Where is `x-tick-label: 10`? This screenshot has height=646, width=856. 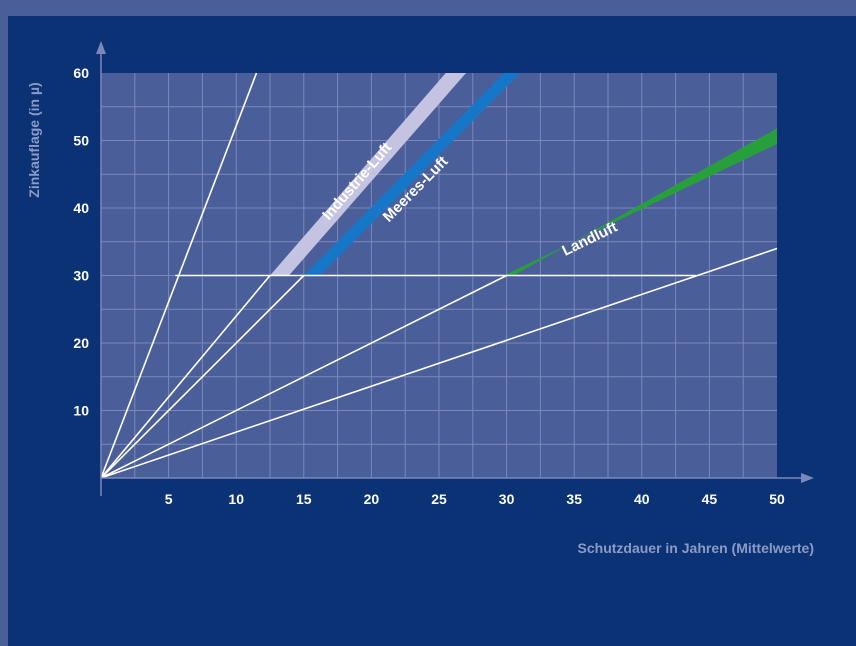 x-tick-label: 10 is located at coordinates (236, 499).